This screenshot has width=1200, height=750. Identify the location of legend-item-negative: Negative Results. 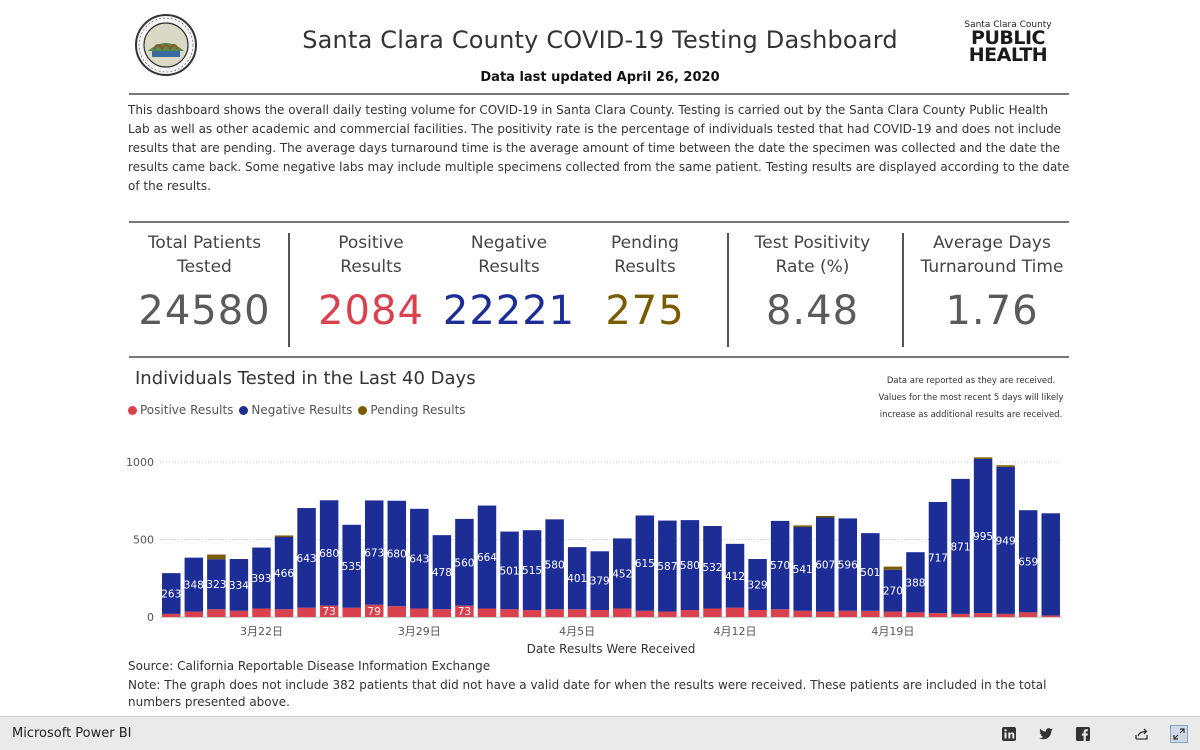
(295, 410).